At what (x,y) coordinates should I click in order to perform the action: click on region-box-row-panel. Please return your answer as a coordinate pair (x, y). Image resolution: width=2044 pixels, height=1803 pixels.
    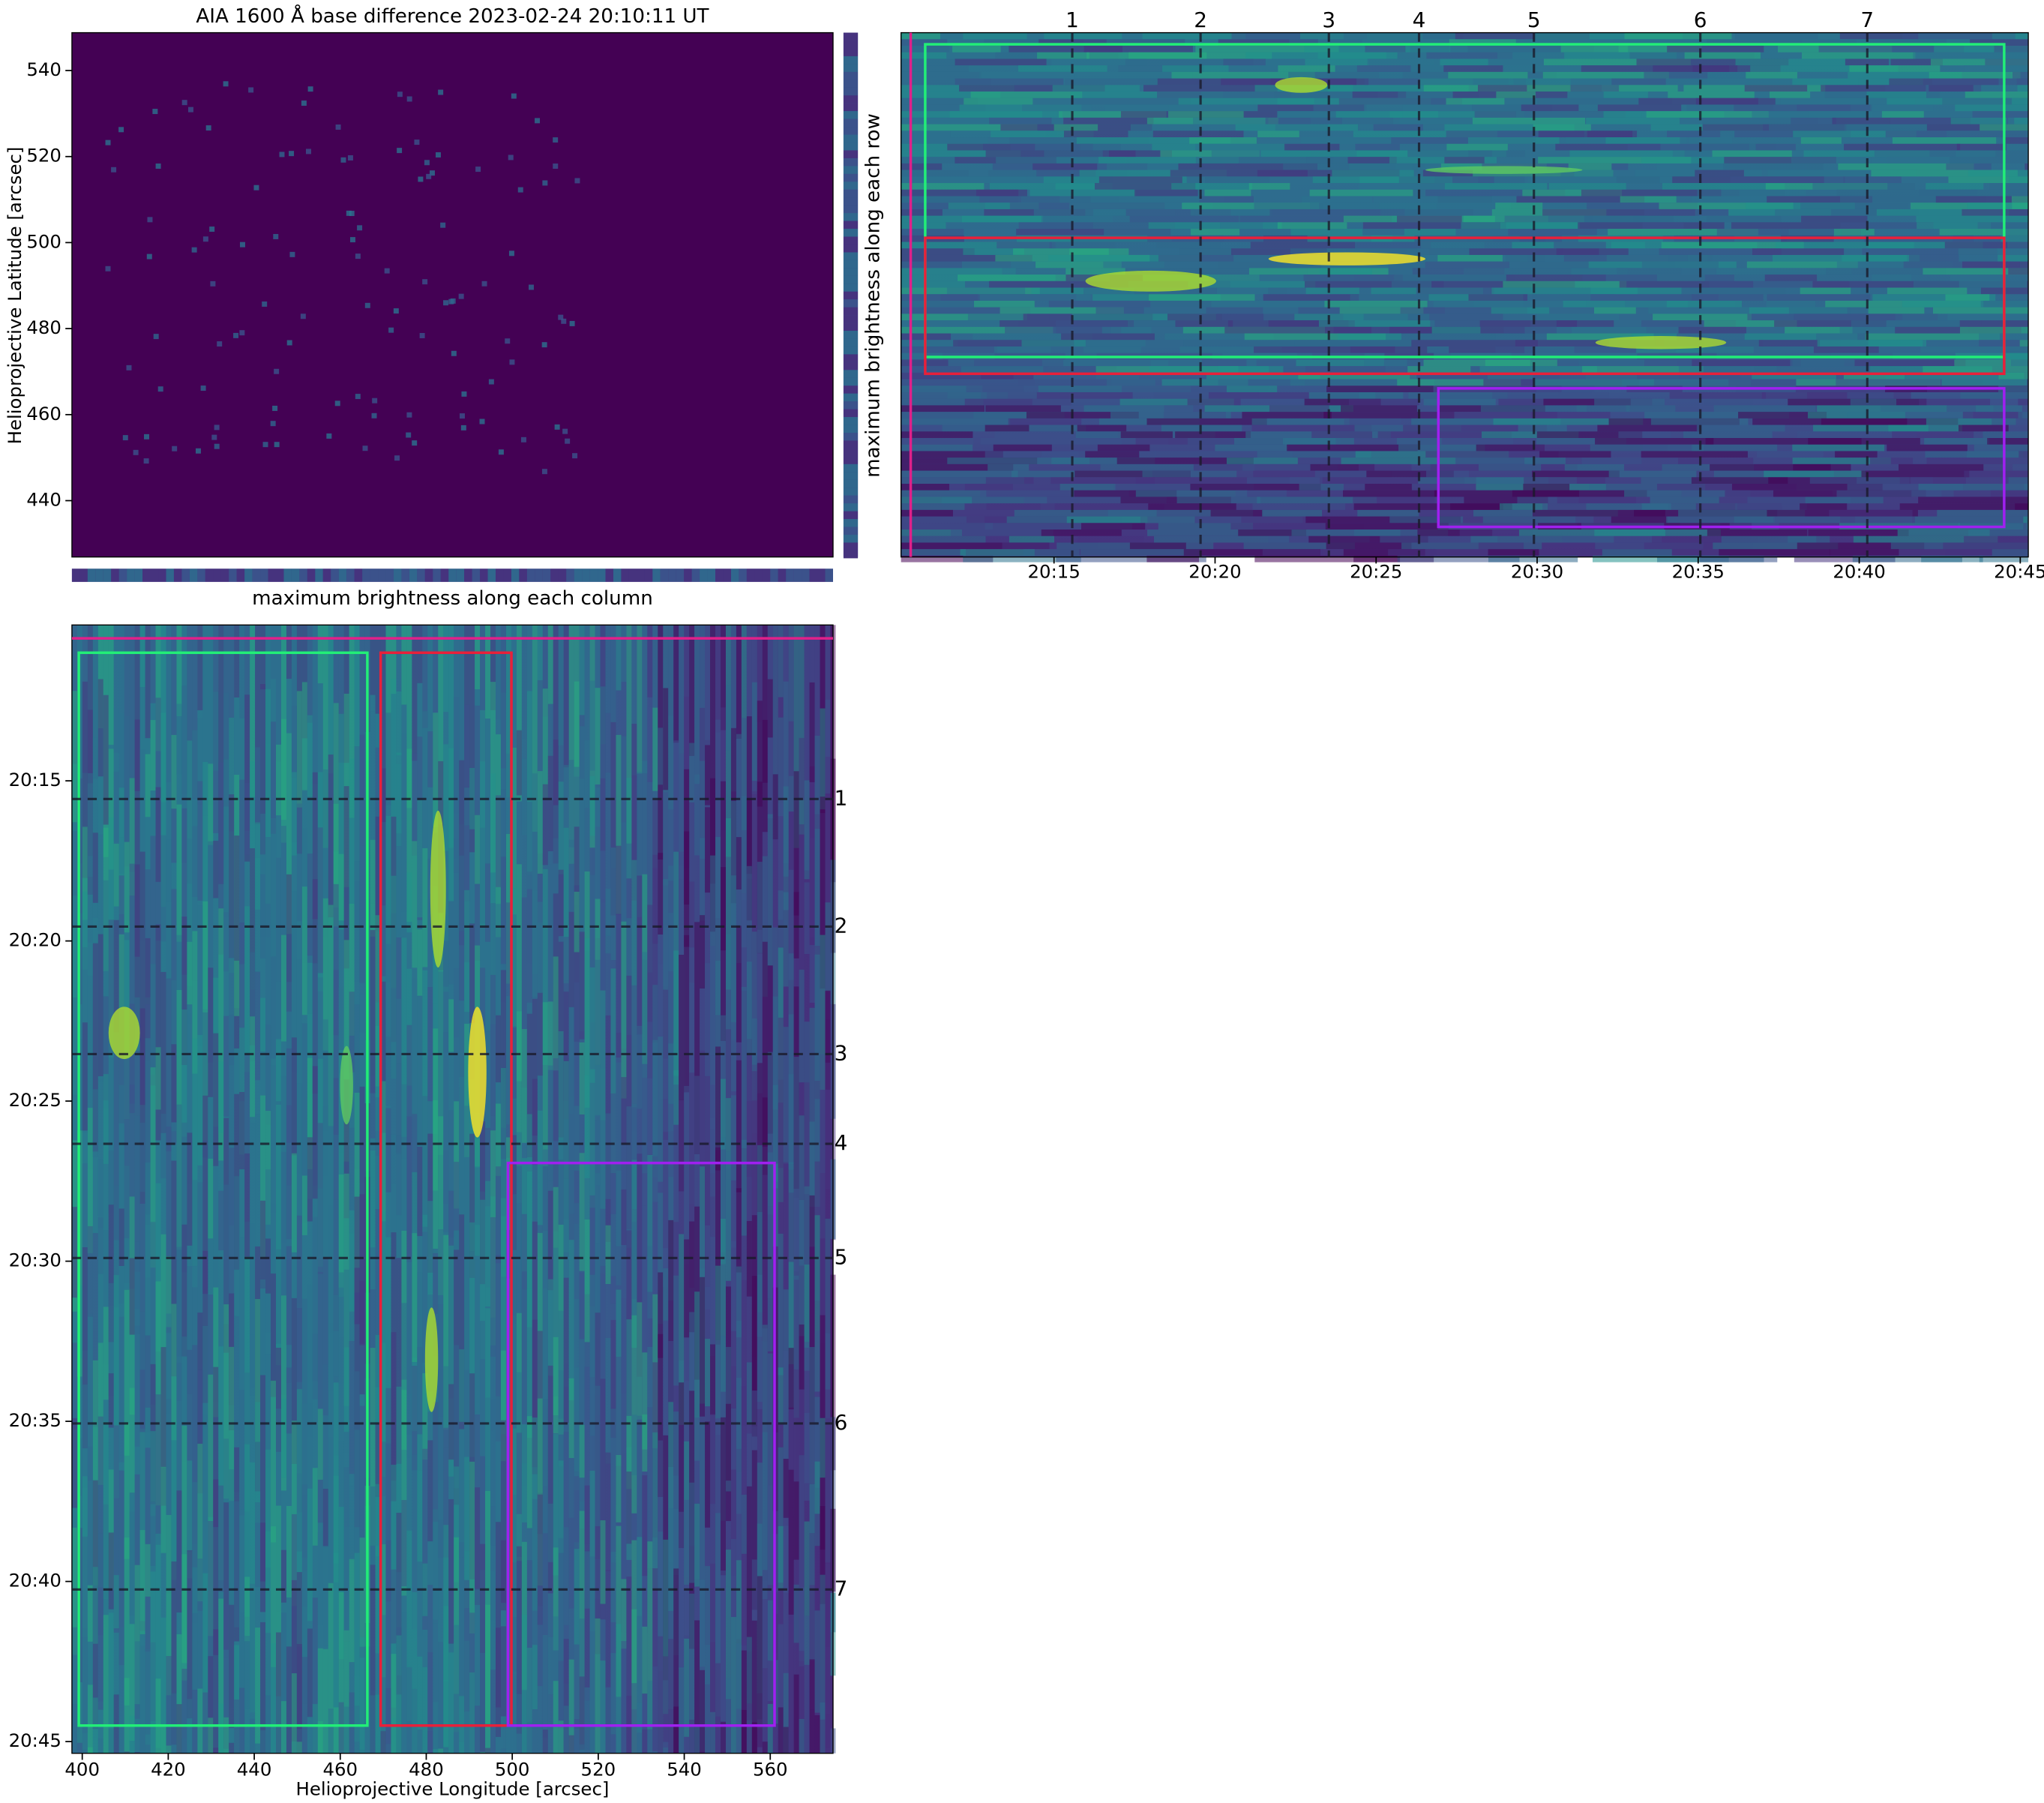
    Looking at the image, I should click on (1465, 200).